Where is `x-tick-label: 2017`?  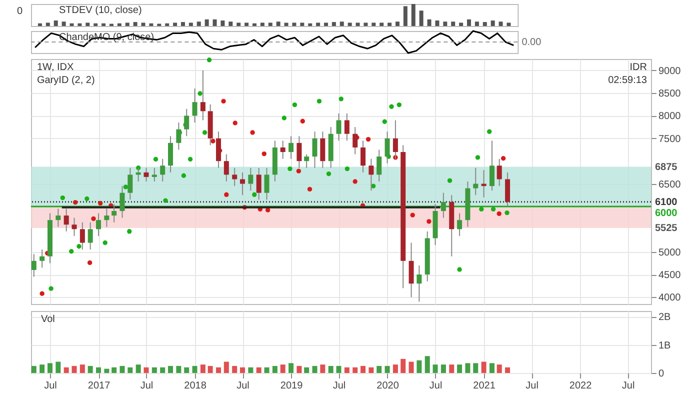
x-tick-label: 2017 is located at coordinates (99, 386).